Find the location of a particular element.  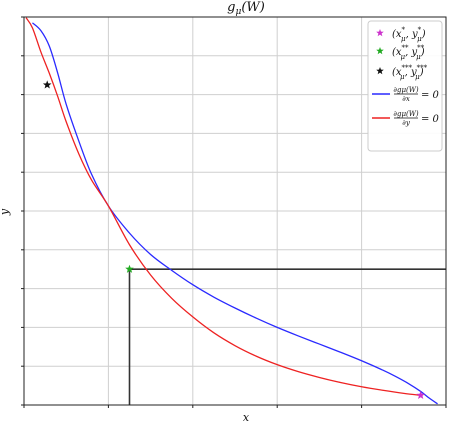

marker-star-magenta is located at coordinates (420, 394).